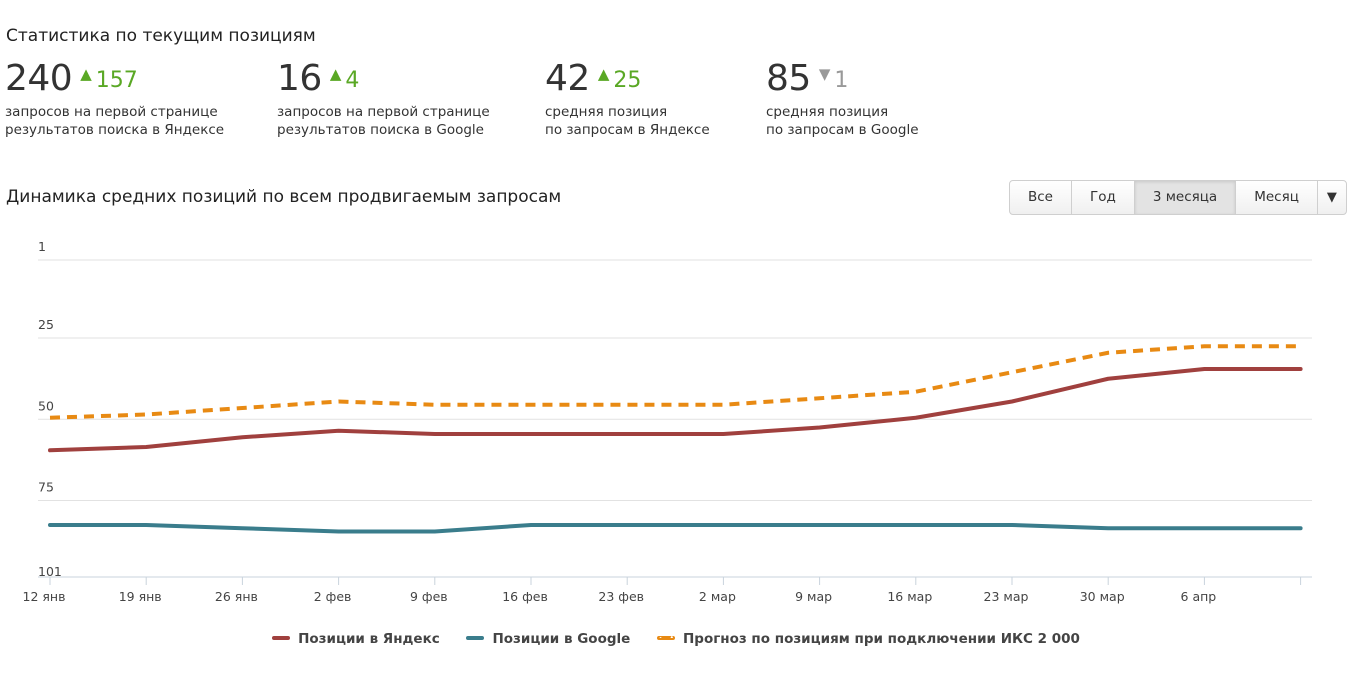  Describe the element at coordinates (281, 638) in the screenshot. I see `legend-swatch-yandex` at that location.